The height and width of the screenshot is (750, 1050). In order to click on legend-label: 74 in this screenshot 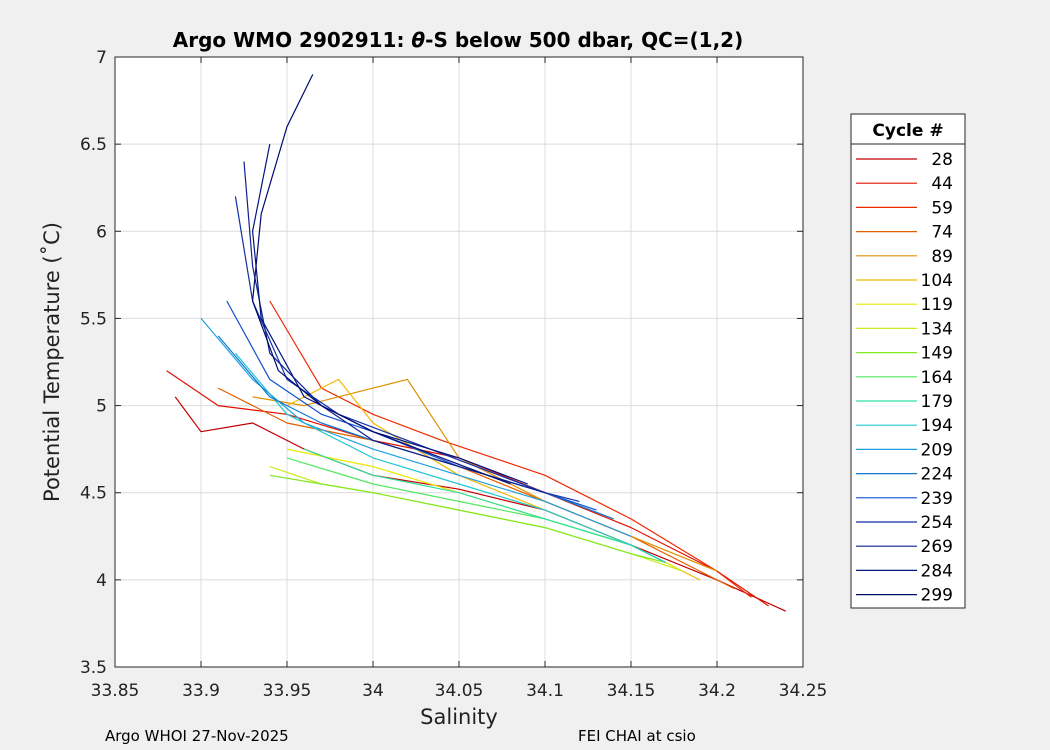, I will do `click(942, 233)`.